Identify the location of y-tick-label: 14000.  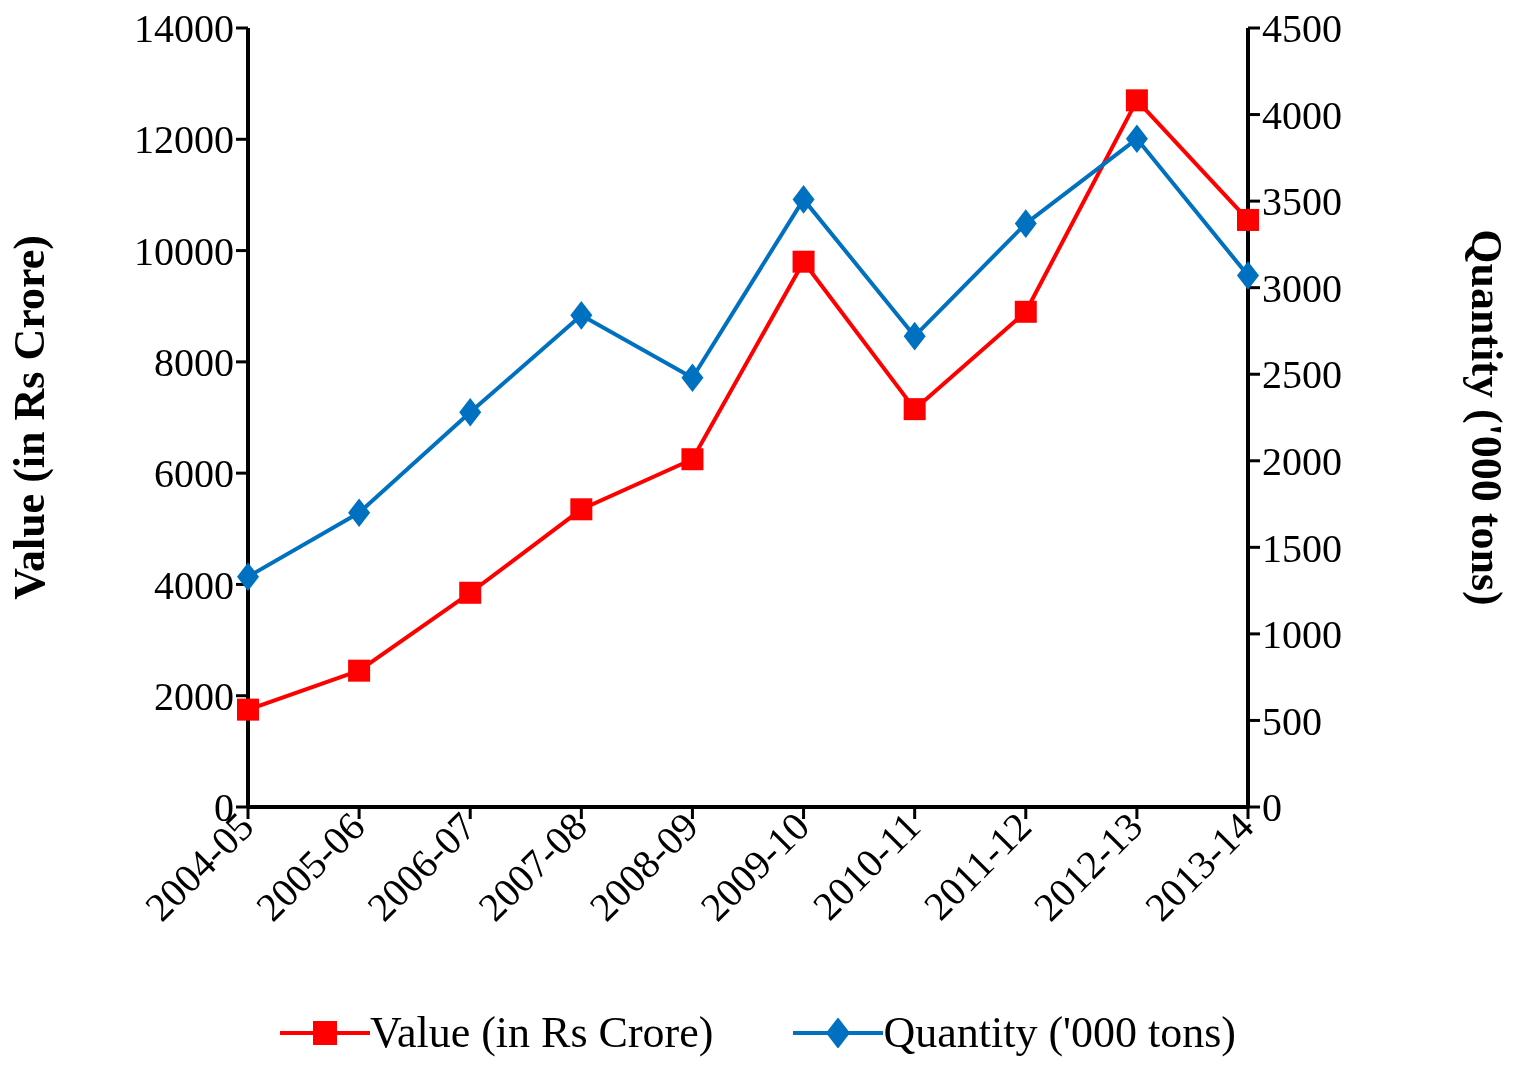
(184, 29).